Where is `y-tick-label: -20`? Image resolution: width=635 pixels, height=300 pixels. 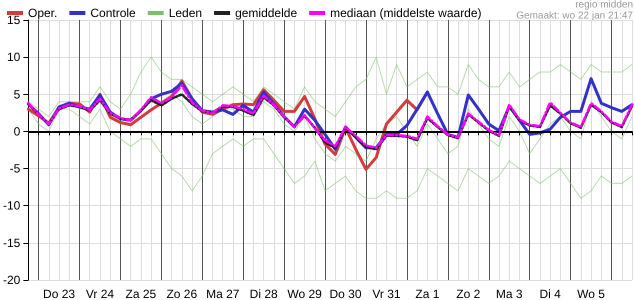 y-tick-label: -20 is located at coordinates (12, 280).